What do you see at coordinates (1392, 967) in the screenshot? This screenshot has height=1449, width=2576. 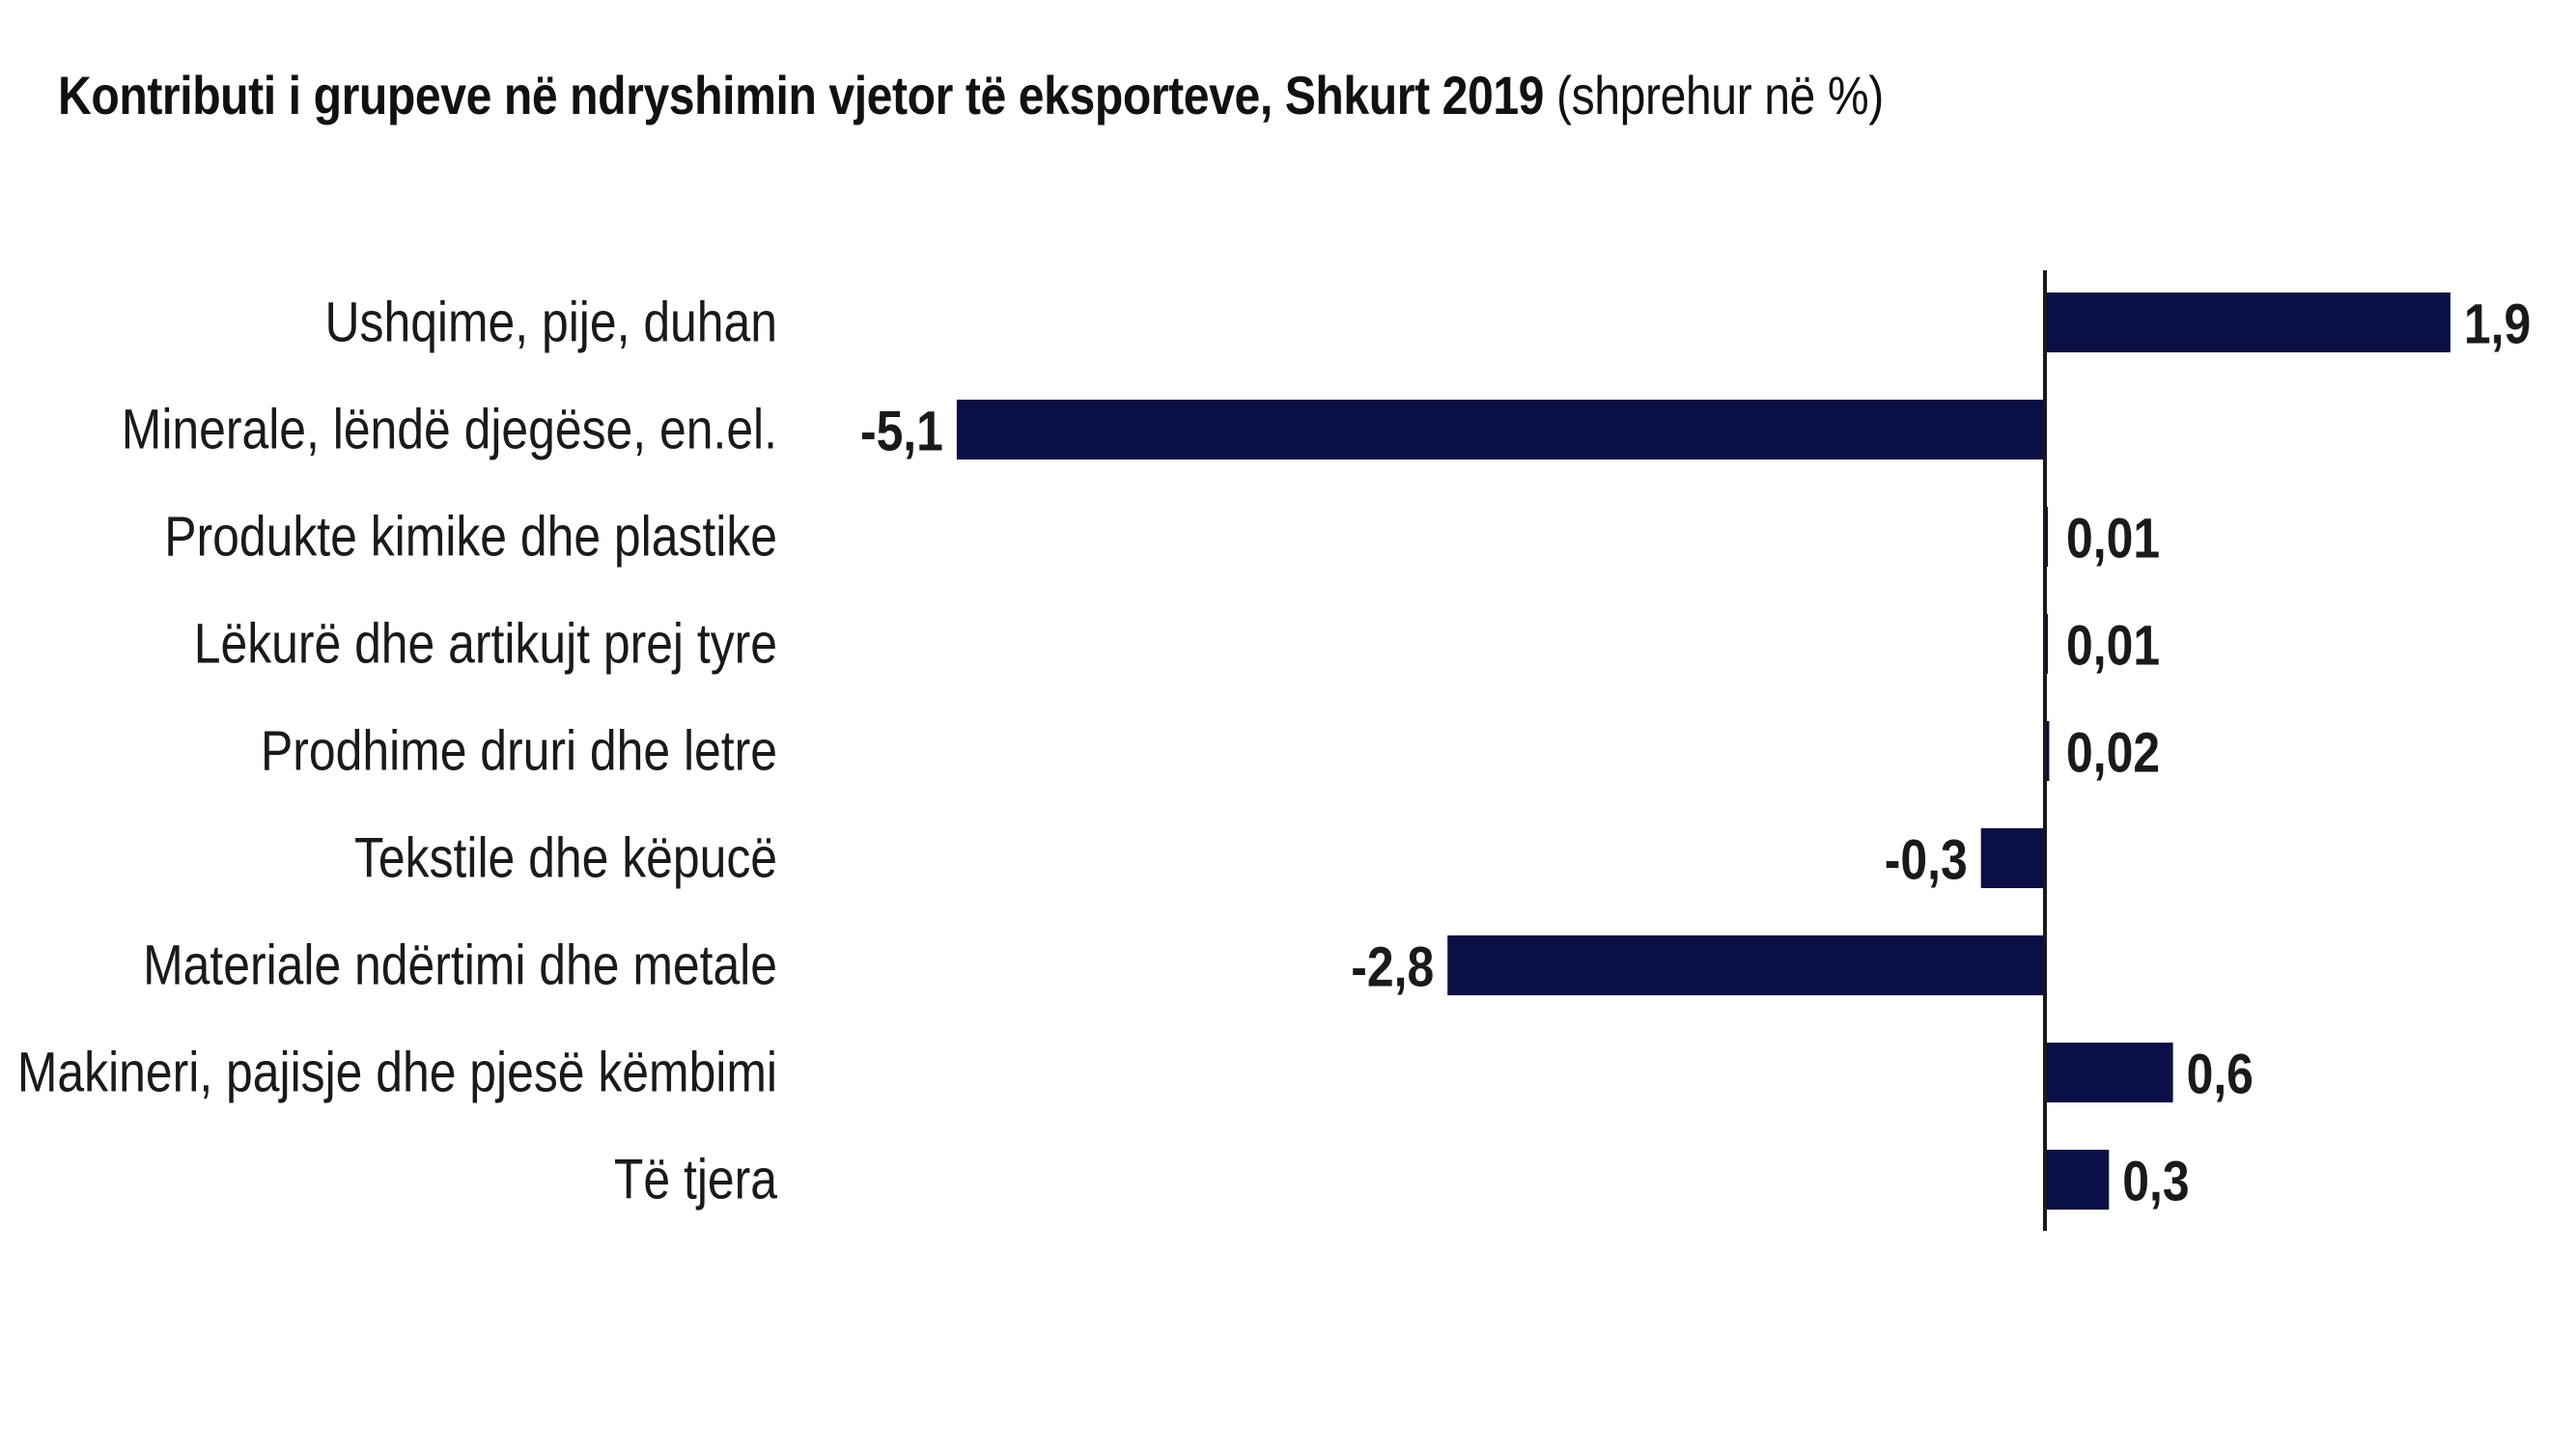 I see `value-label-7: -2,8` at bounding box center [1392, 967].